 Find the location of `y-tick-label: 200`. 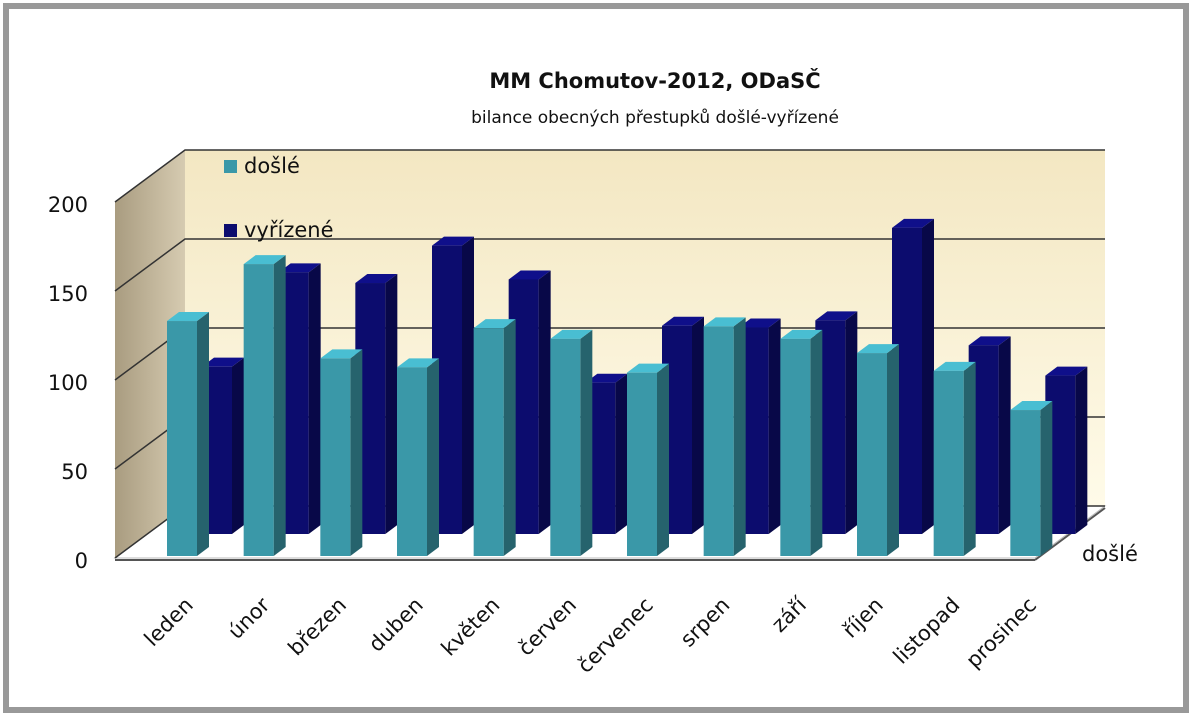

y-tick-label: 200 is located at coordinates (68, 205).